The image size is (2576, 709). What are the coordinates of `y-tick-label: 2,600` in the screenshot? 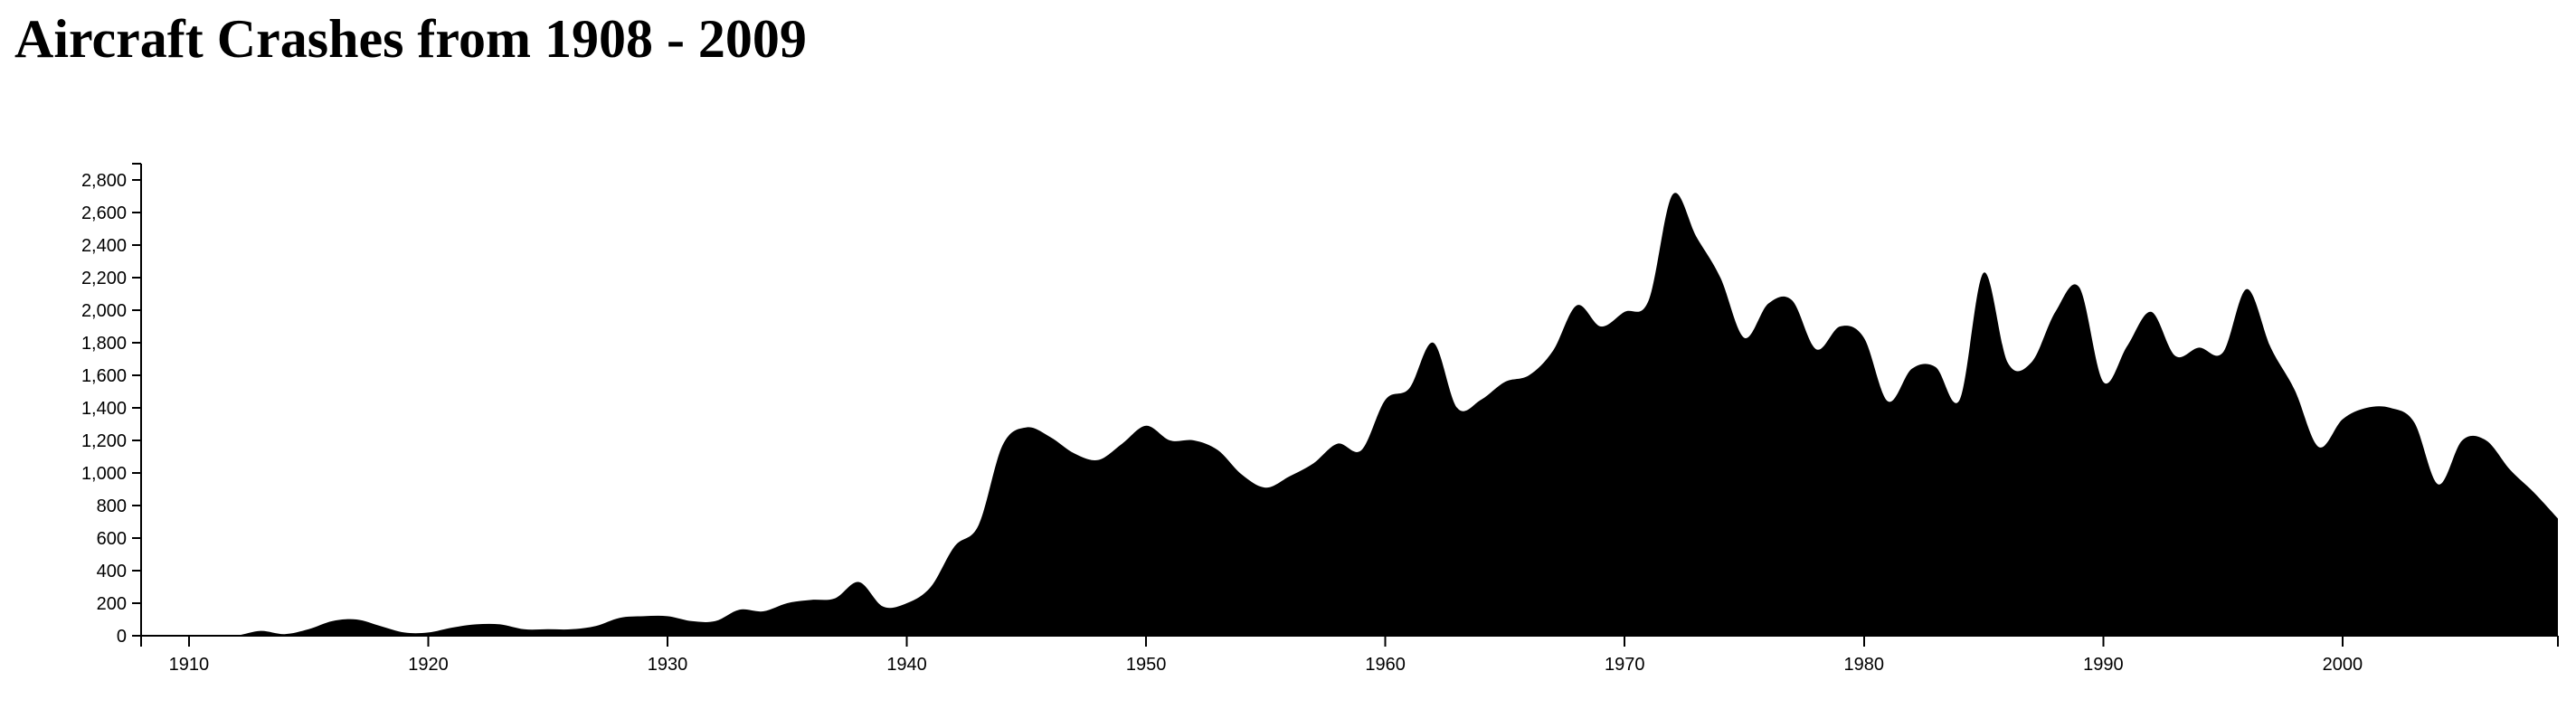 It's located at (104, 213).